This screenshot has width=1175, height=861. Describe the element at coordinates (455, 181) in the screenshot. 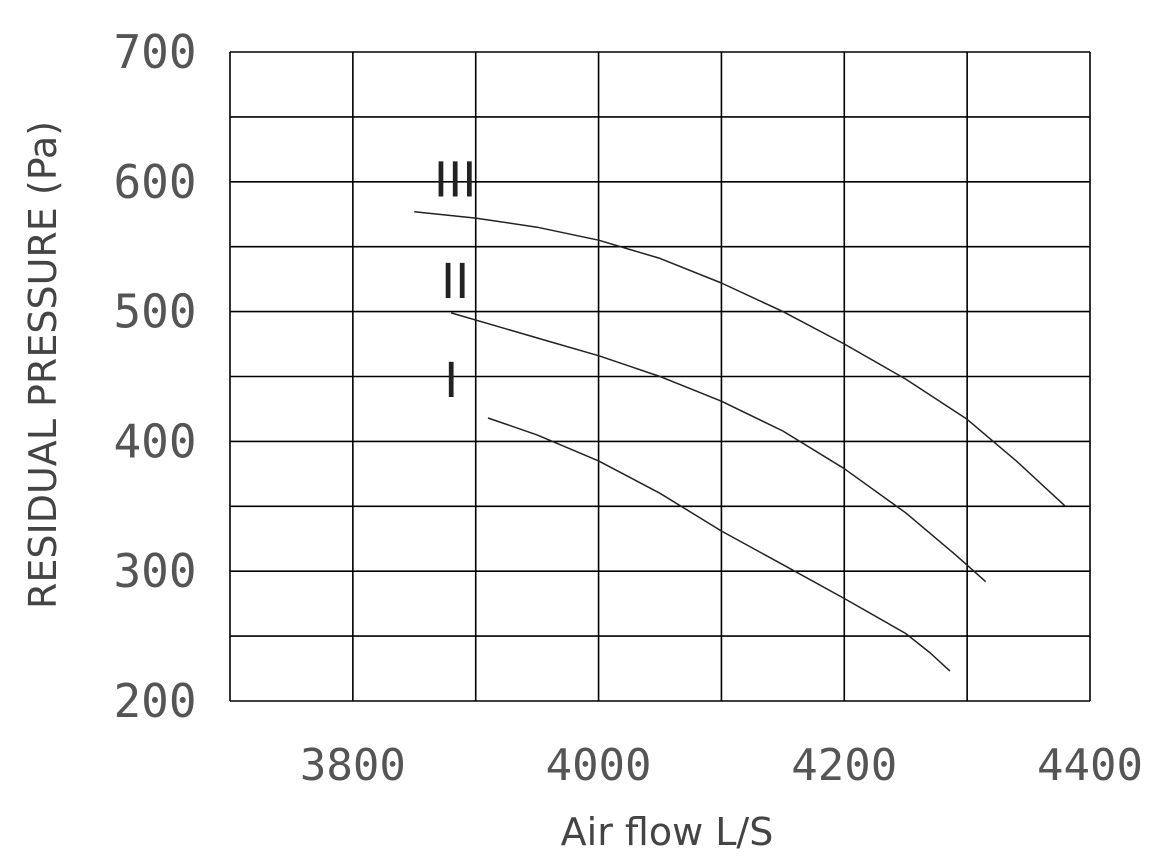

I see `series-label-III: III` at that location.